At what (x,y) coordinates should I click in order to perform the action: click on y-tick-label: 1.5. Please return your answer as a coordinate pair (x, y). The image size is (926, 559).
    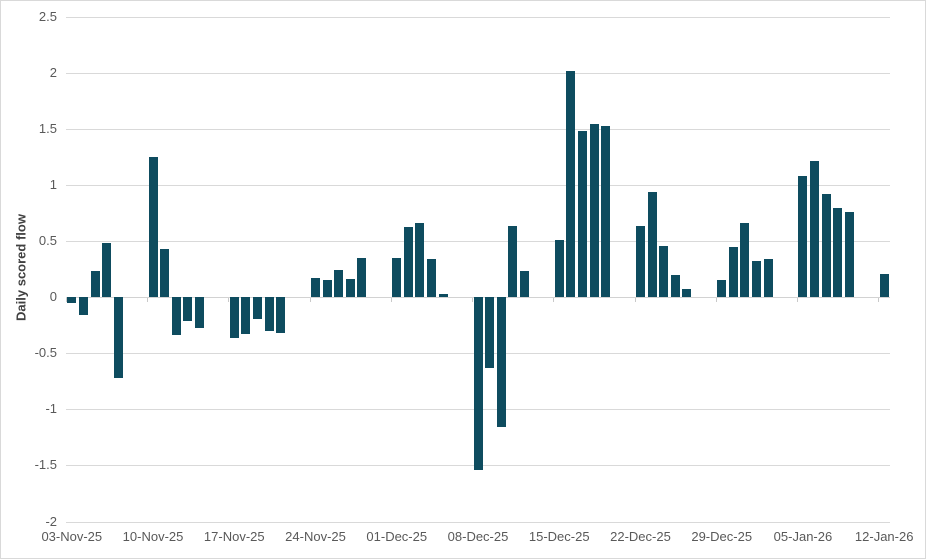
    Looking at the image, I should click on (47, 129).